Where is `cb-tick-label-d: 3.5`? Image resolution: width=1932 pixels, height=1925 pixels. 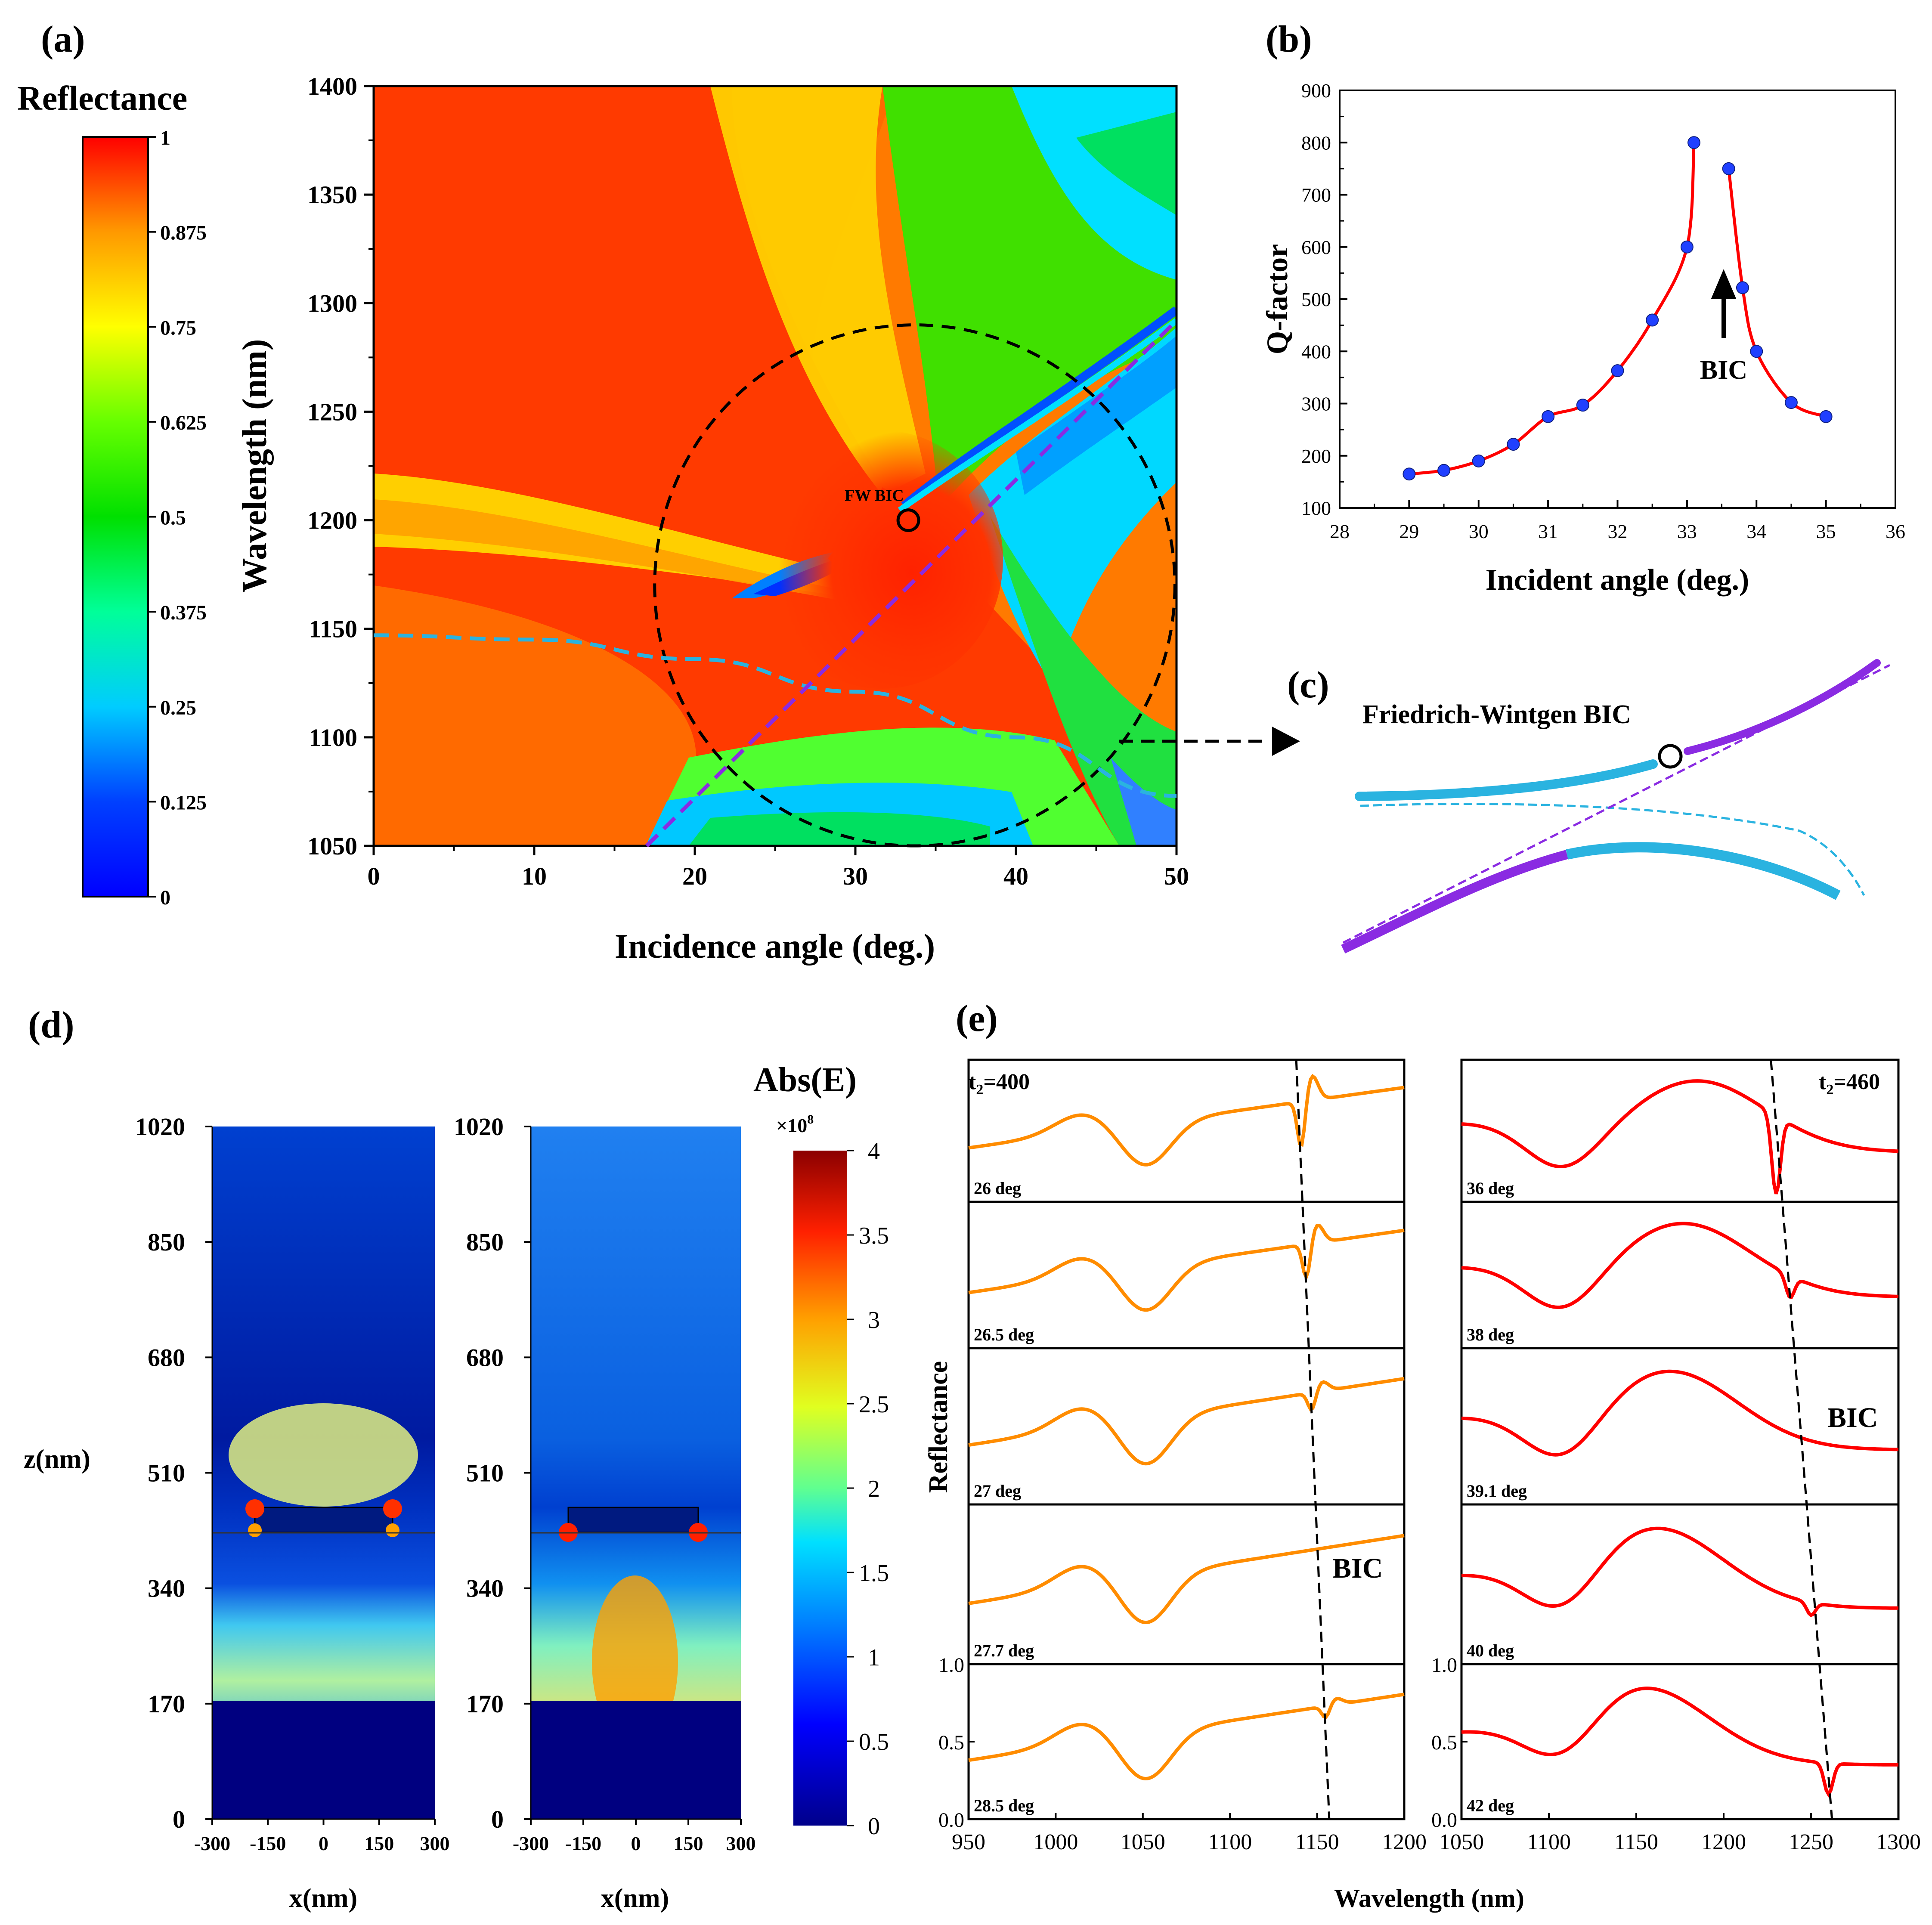 cb-tick-label-d: 3.5 is located at coordinates (874, 1235).